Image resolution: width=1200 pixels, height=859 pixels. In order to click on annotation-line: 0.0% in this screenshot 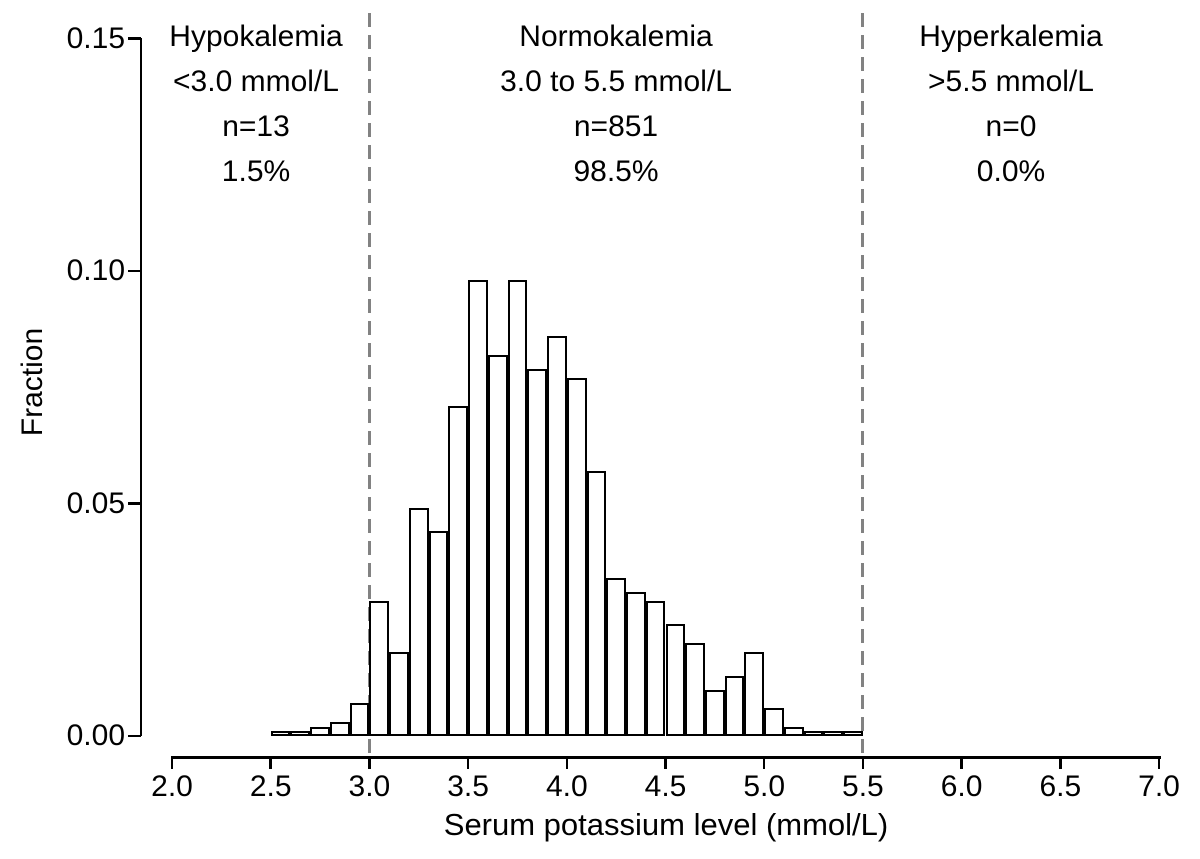, I will do `click(1011, 171)`.